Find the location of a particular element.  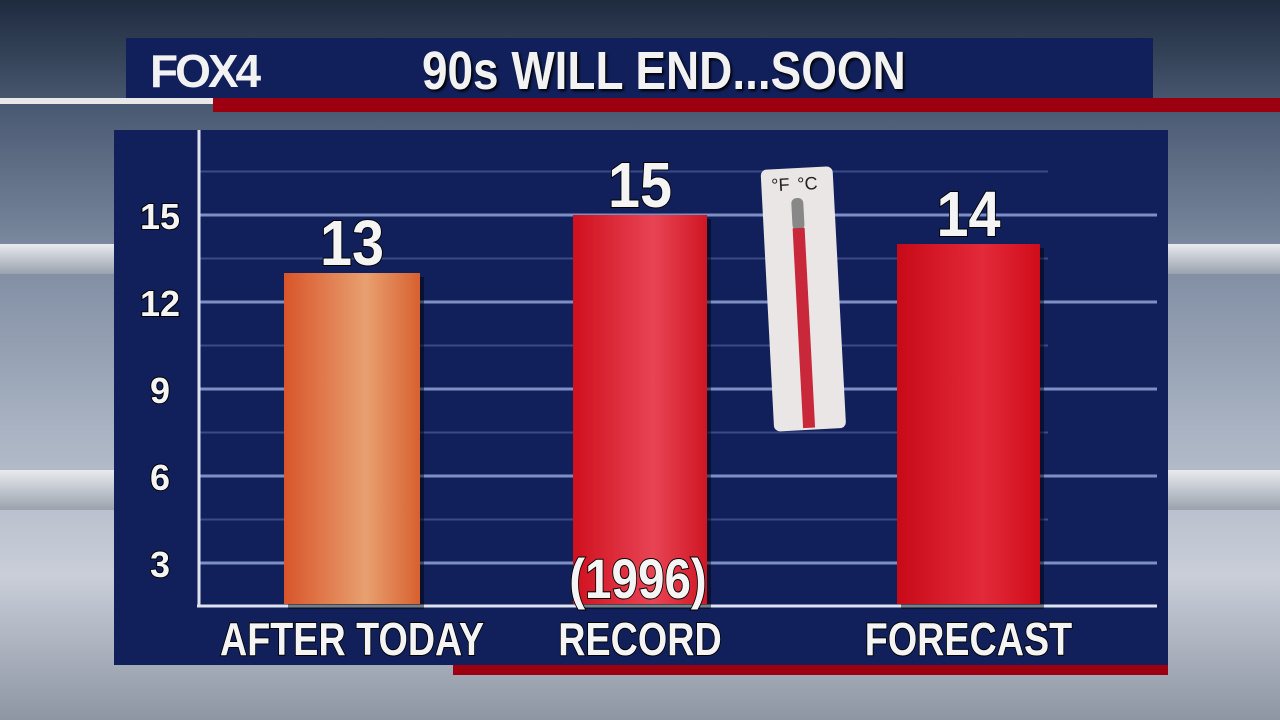

category-label: FORECAST is located at coordinates (969, 638).